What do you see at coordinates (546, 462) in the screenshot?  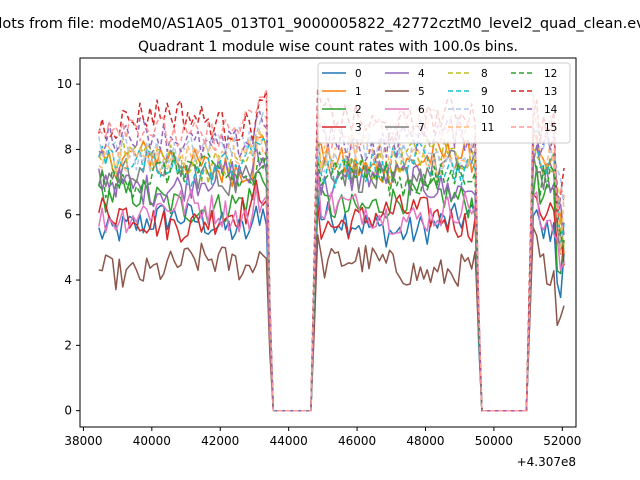 I see `x-offset-label: +4.307e8` at bounding box center [546, 462].